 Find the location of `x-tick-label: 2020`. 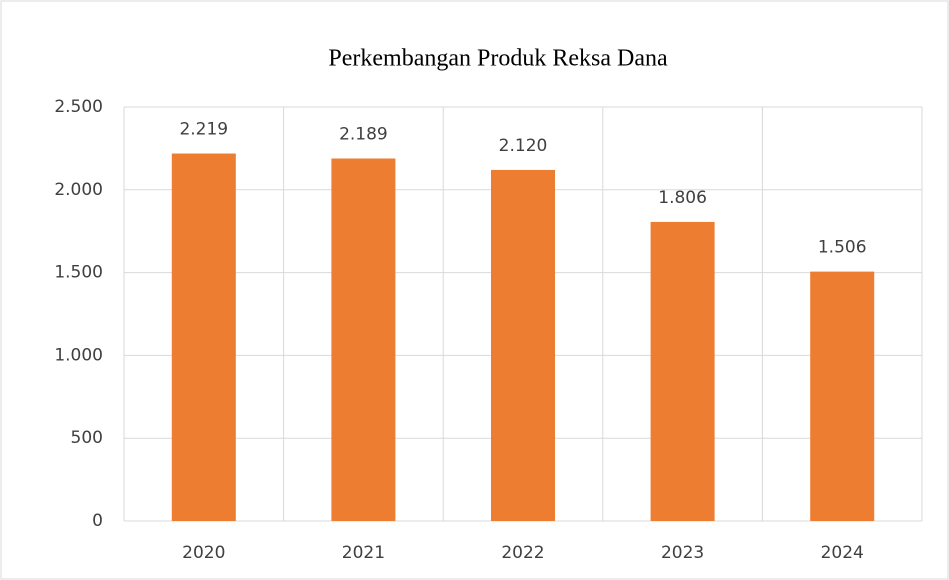

x-tick-label: 2020 is located at coordinates (203, 553).